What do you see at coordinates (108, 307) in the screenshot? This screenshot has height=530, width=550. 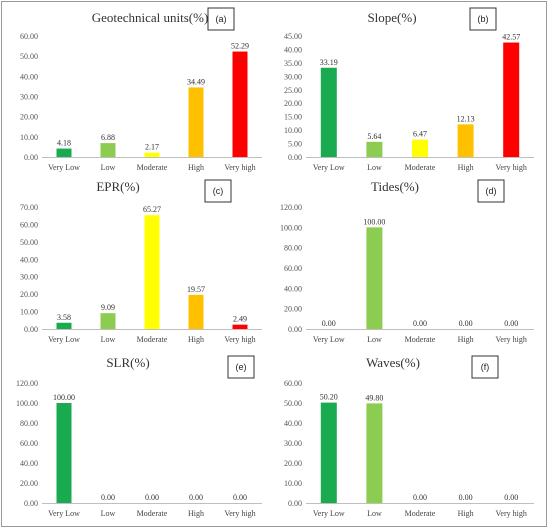 I see `data-label: 9.09` at bounding box center [108, 307].